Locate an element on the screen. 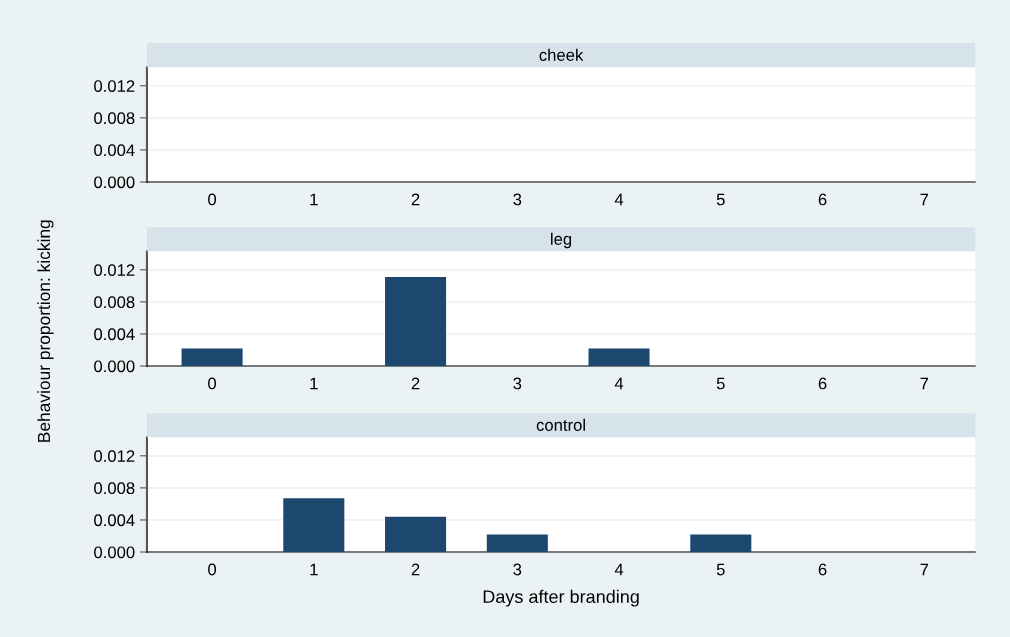 This screenshot has width=1010, height=637. chart-title: leg is located at coordinates (561, 240).